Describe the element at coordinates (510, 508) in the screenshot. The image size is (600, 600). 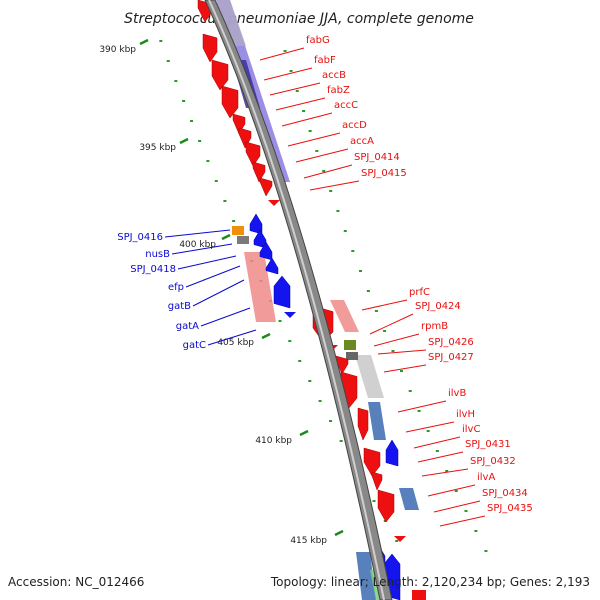
I see `forward-gene-label: SPJ_0435` at that location.